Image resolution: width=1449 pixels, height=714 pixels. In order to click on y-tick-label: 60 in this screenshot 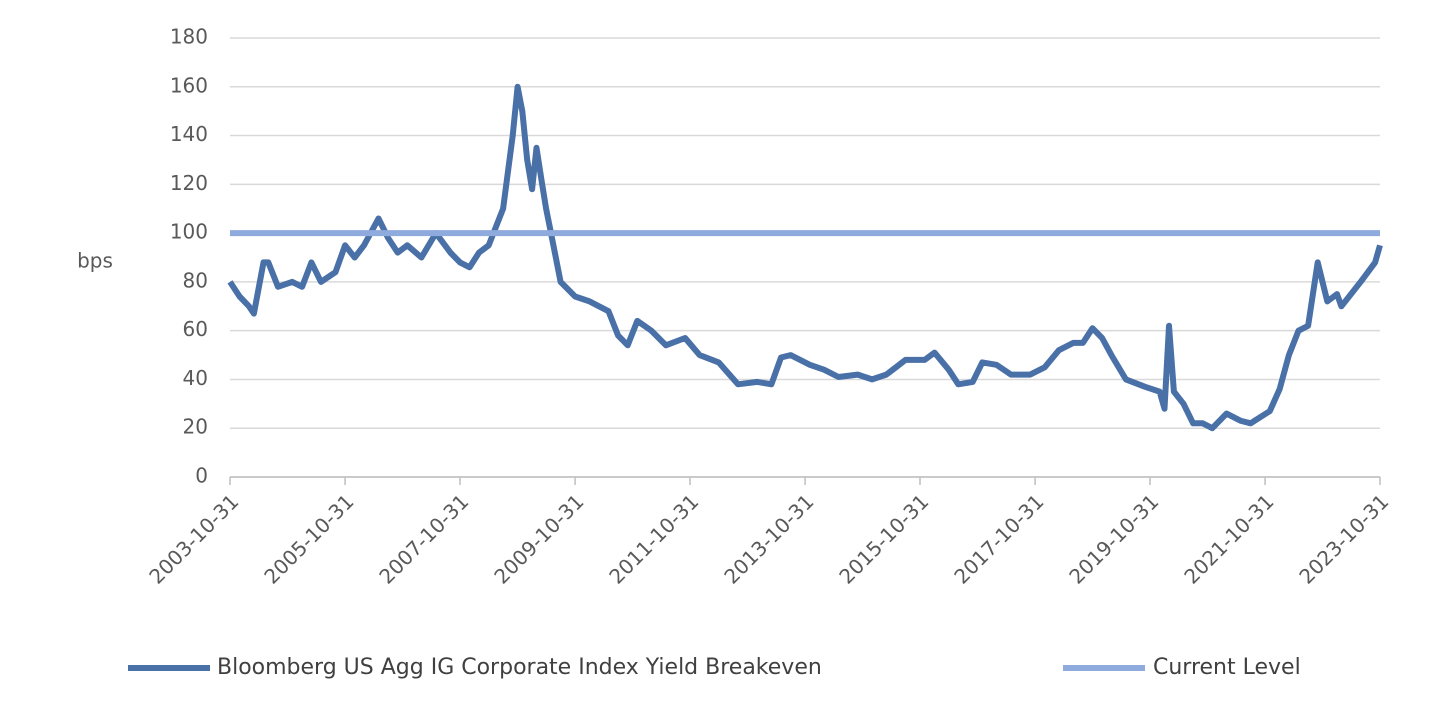, I will do `click(195, 329)`.